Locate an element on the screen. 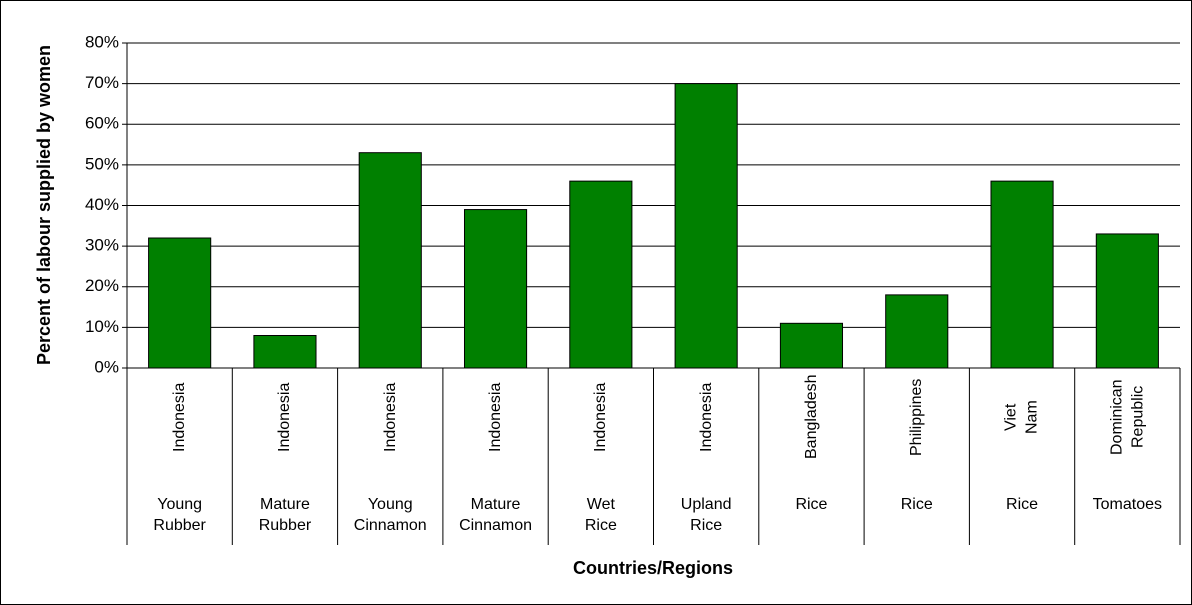  x-group-label: Wet Rice is located at coordinates (600, 515).